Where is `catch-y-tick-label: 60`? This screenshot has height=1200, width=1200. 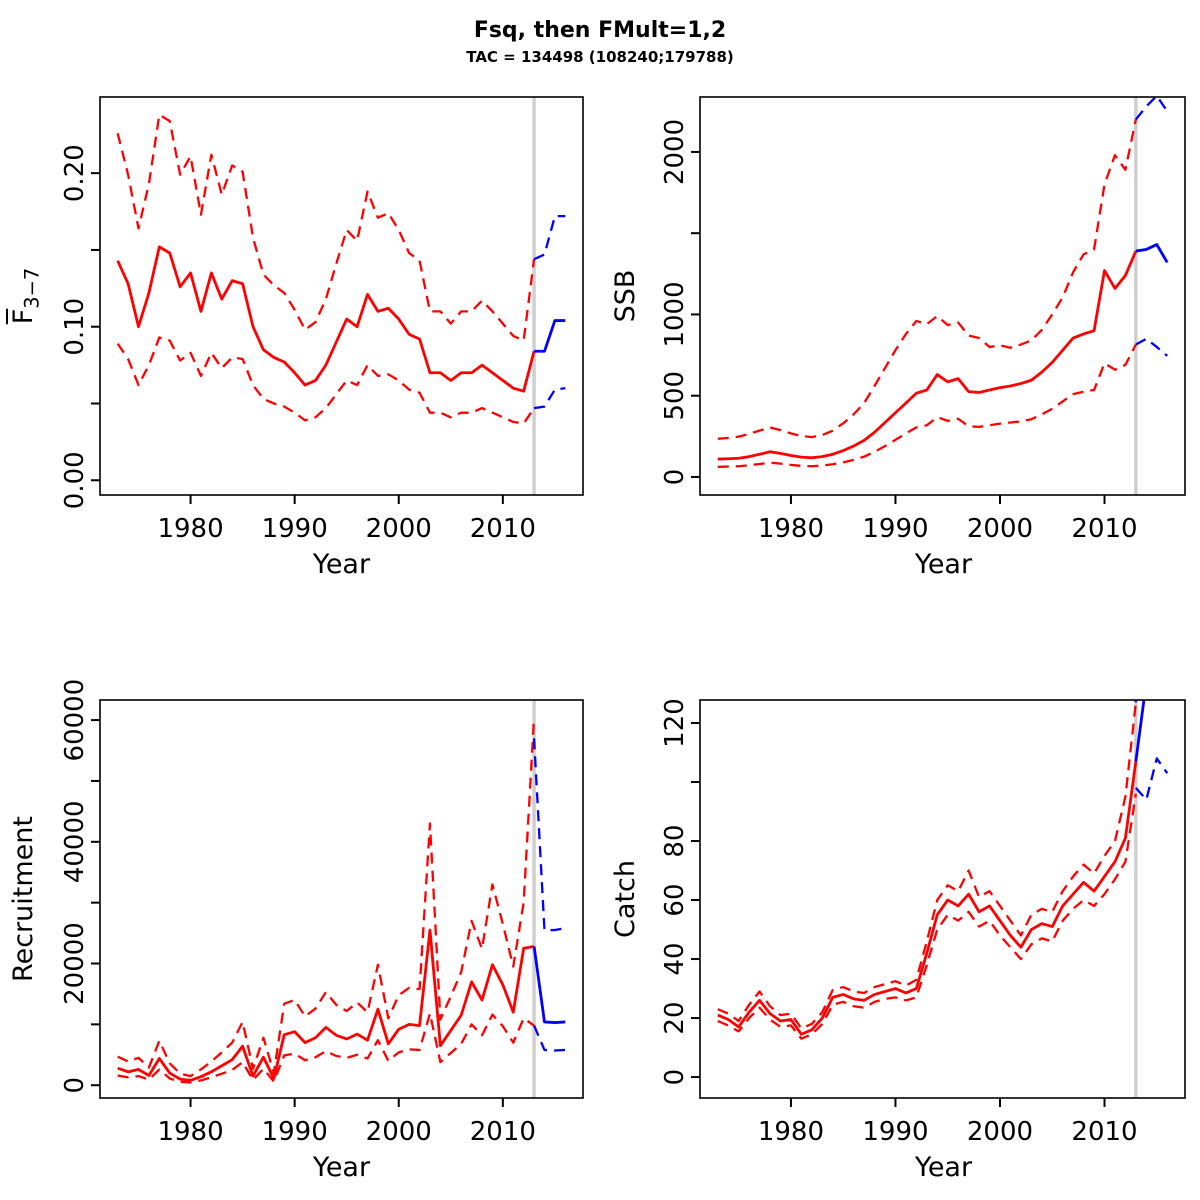
catch-y-tick-label: 60 is located at coordinates (675, 899).